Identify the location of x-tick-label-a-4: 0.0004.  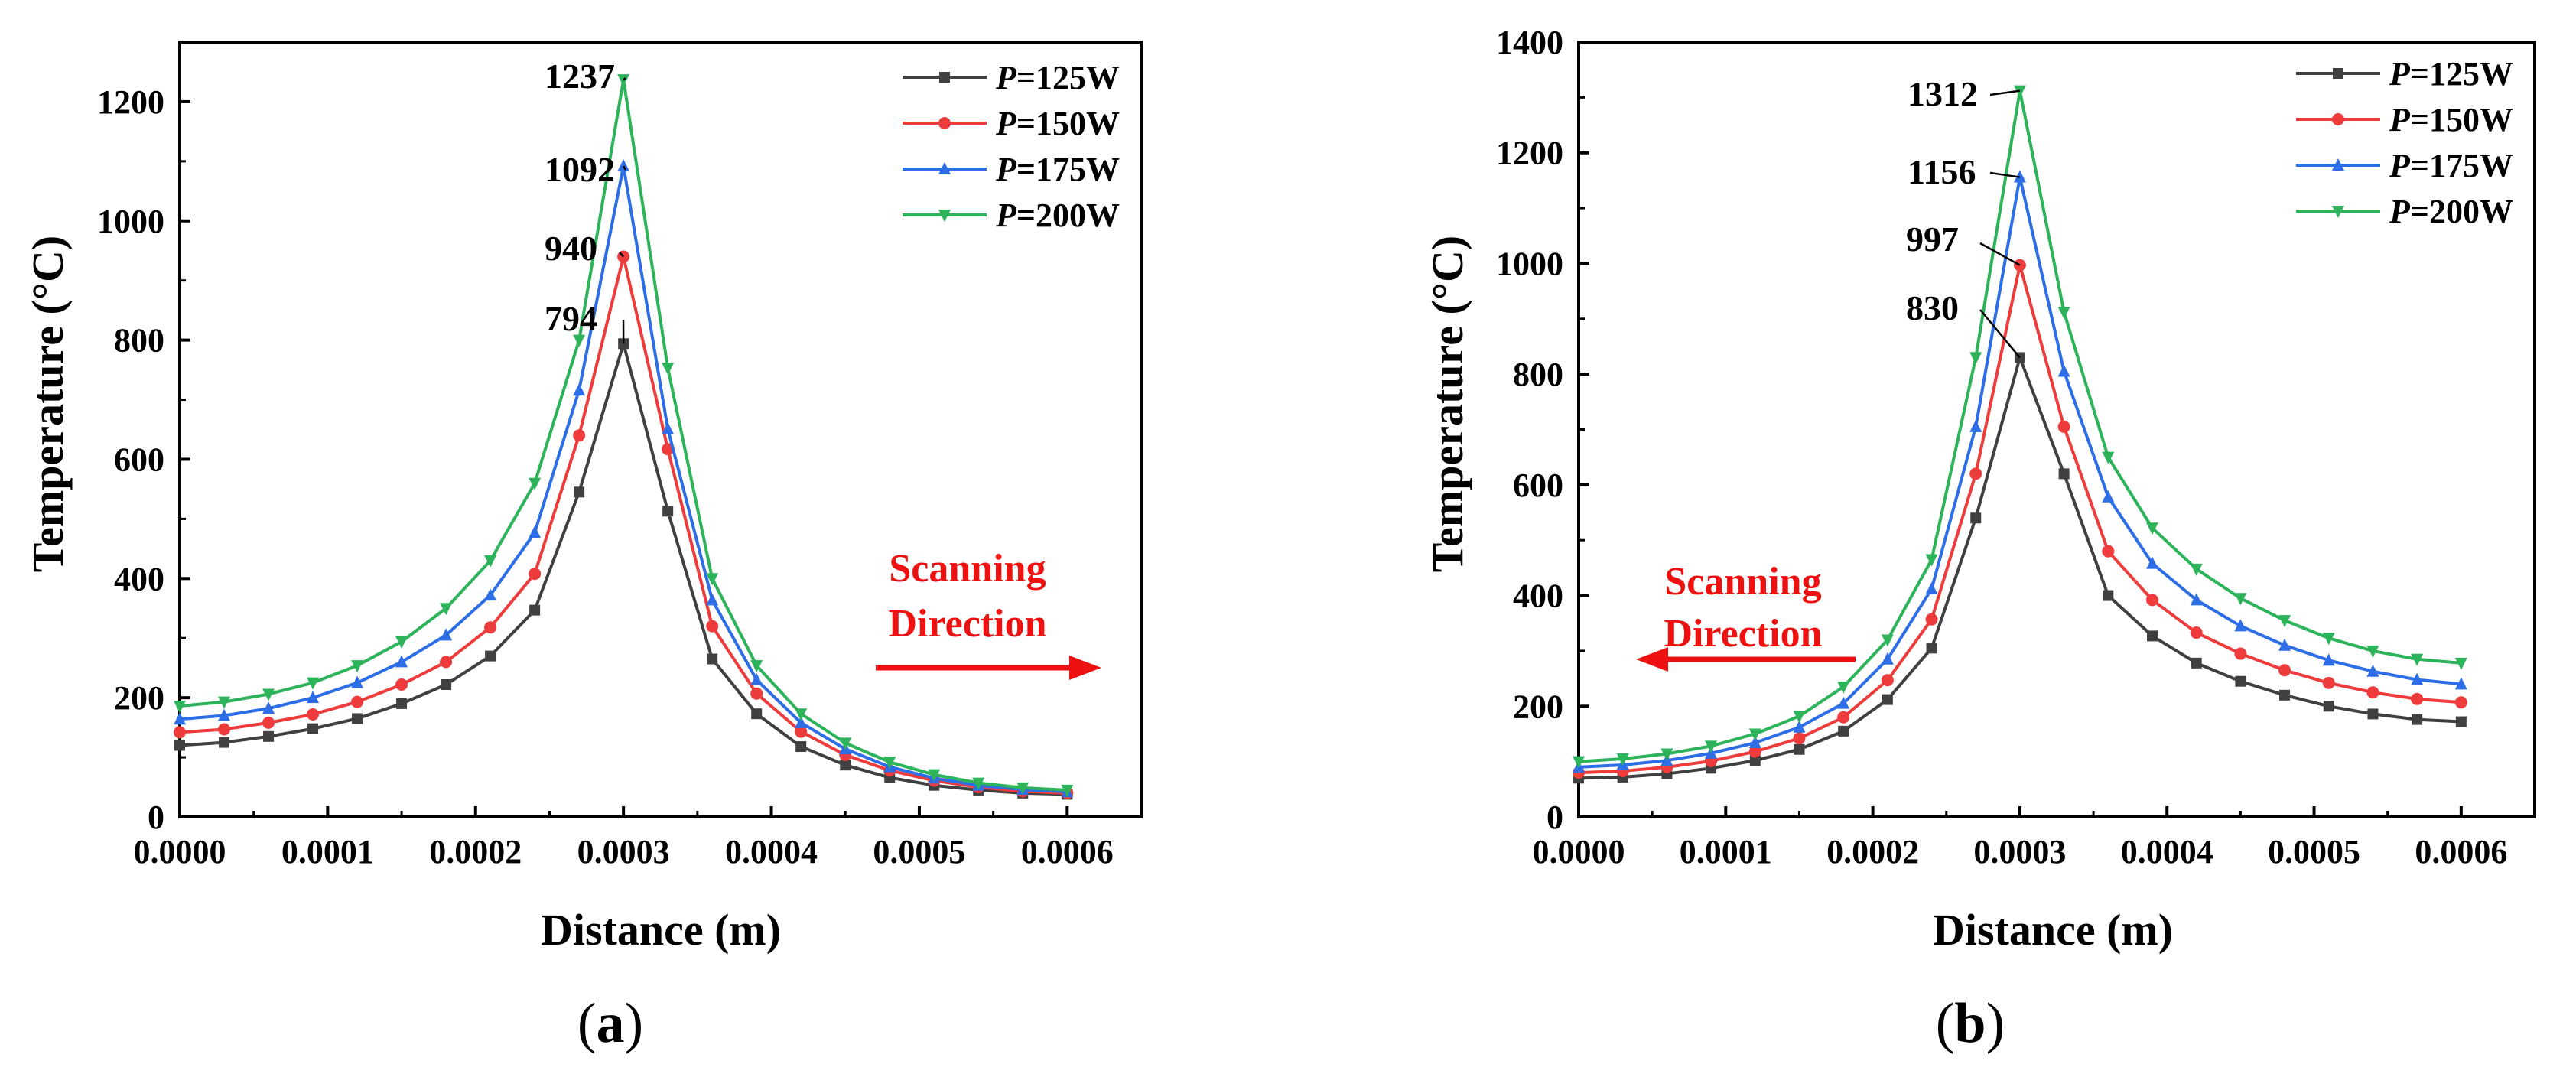
(771, 851).